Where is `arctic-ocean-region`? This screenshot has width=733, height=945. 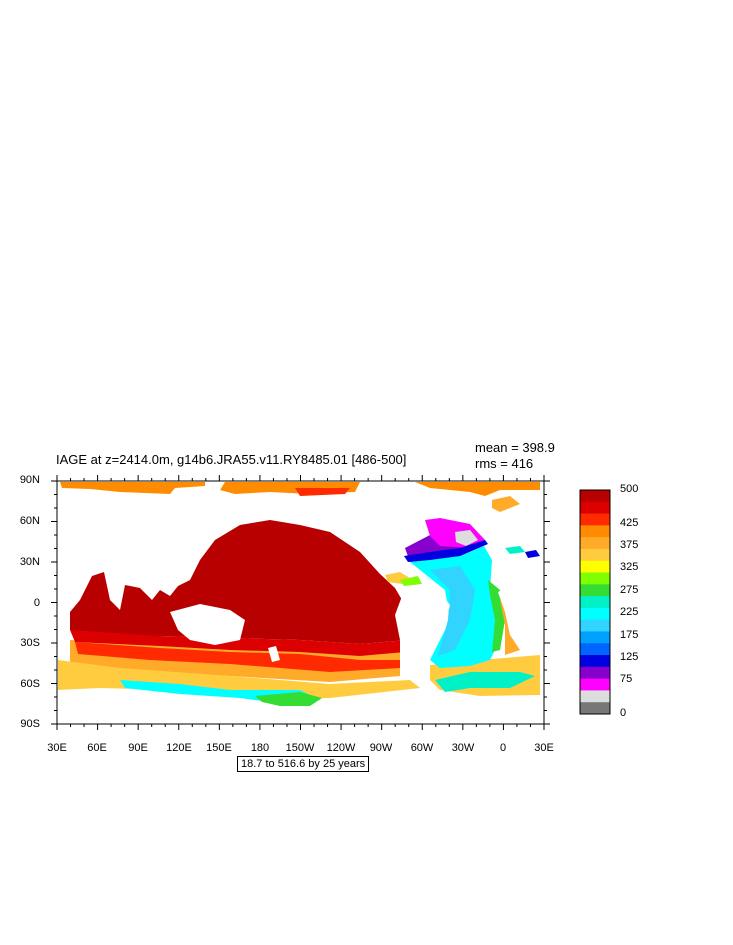
arctic-ocean-region is located at coordinates (132, 488).